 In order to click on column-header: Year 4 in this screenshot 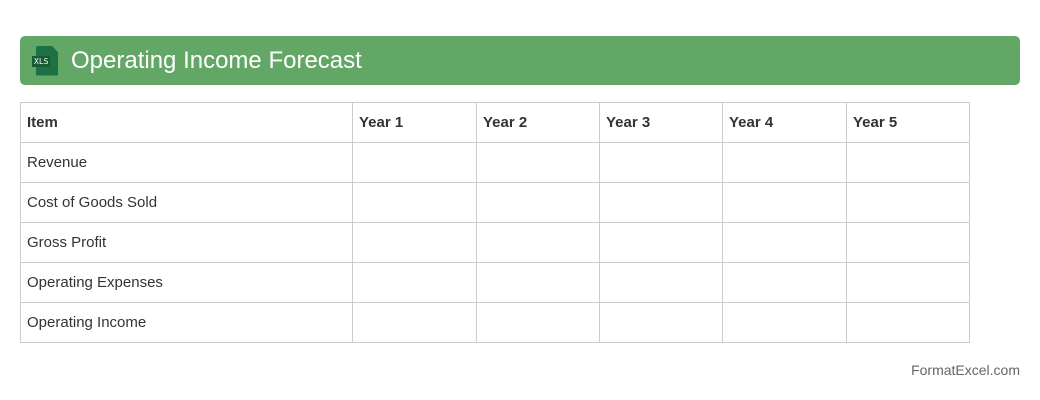, I will do `click(784, 122)`.